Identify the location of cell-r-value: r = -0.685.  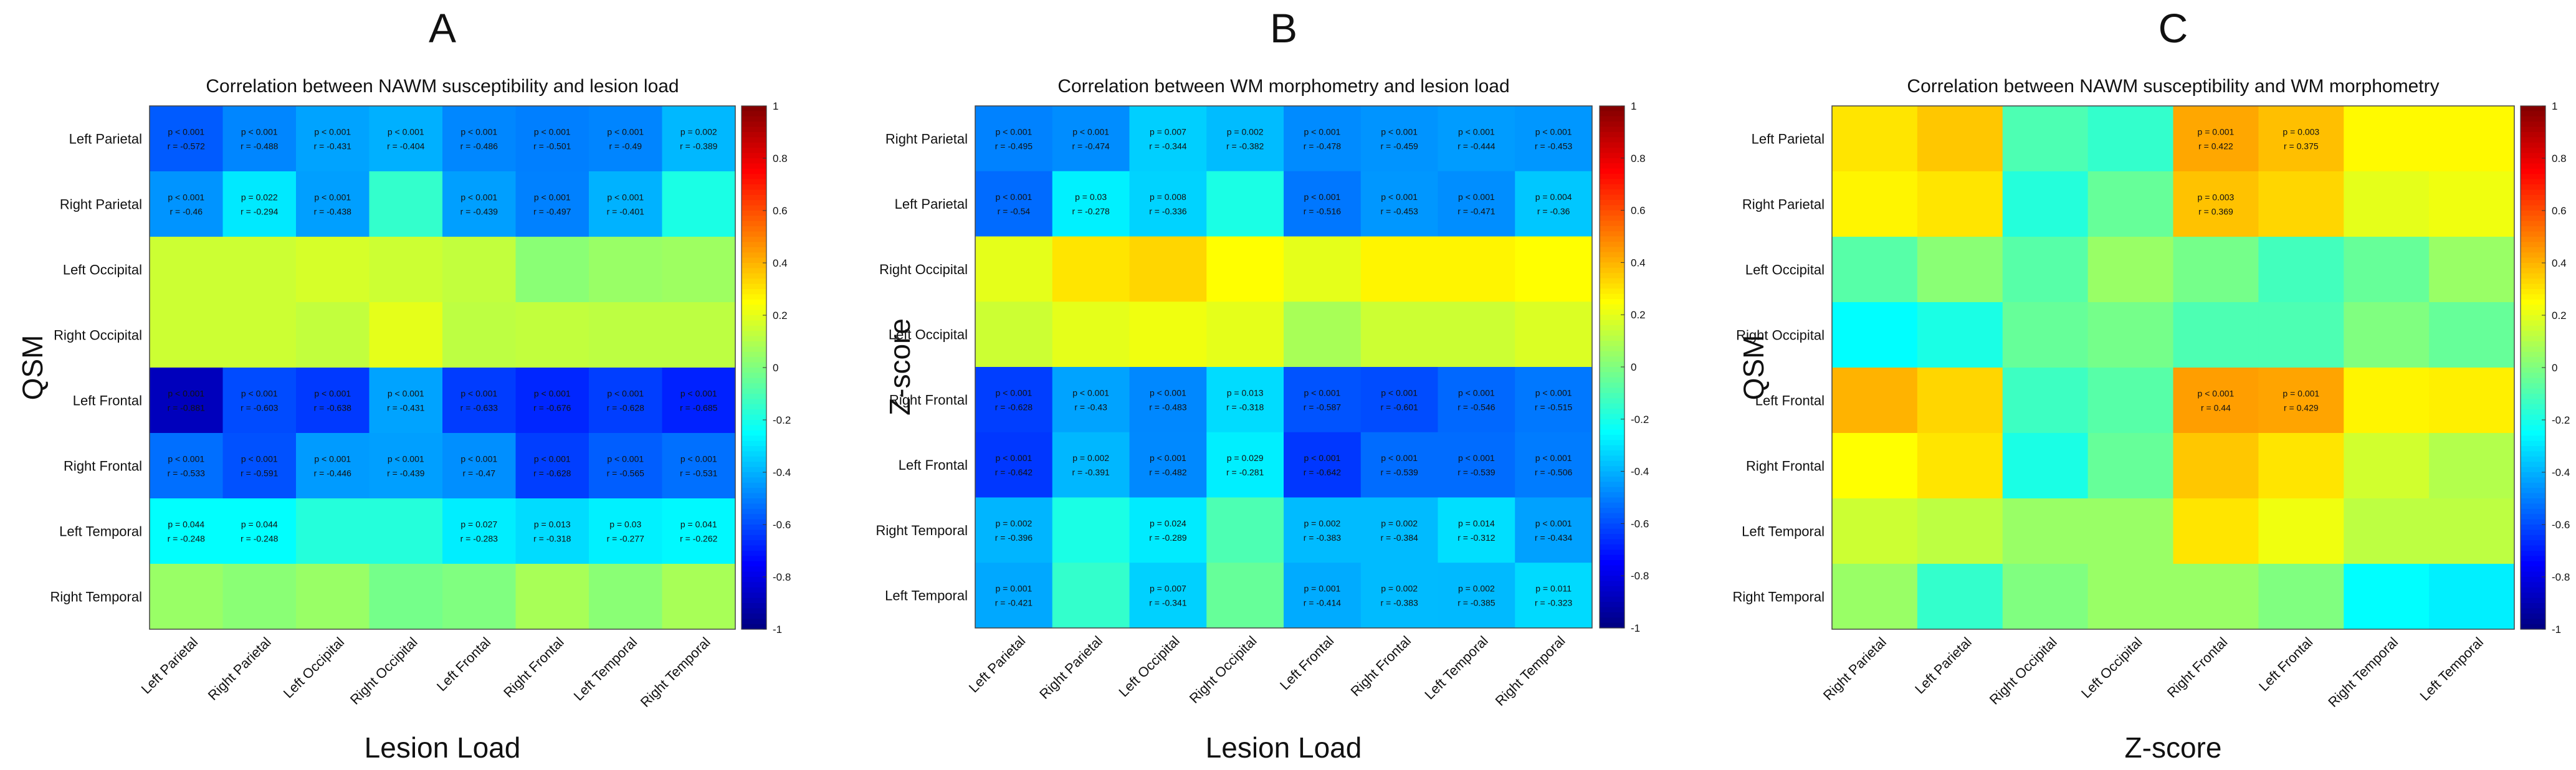
(699, 408).